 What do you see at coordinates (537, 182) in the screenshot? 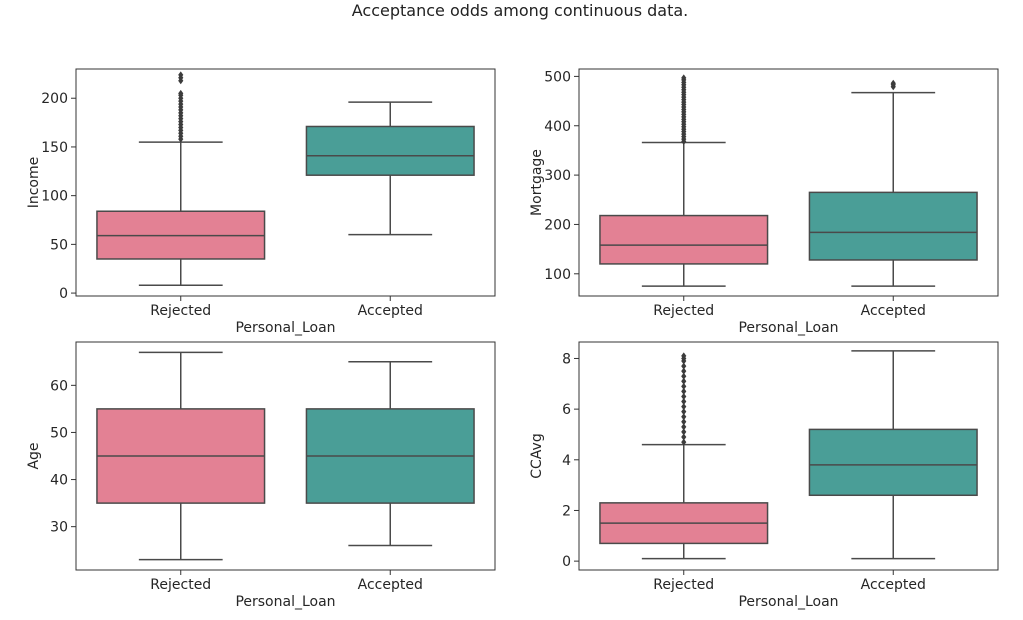
I see `y-axis-label: Mortgage` at bounding box center [537, 182].